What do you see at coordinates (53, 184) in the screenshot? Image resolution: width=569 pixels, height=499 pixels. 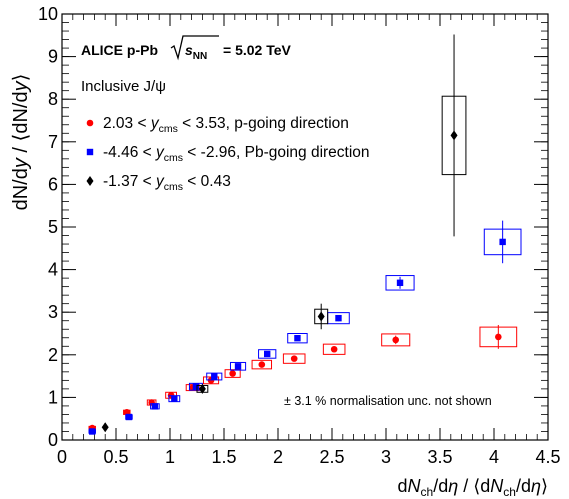 I see `y-tick-label: 6` at bounding box center [53, 184].